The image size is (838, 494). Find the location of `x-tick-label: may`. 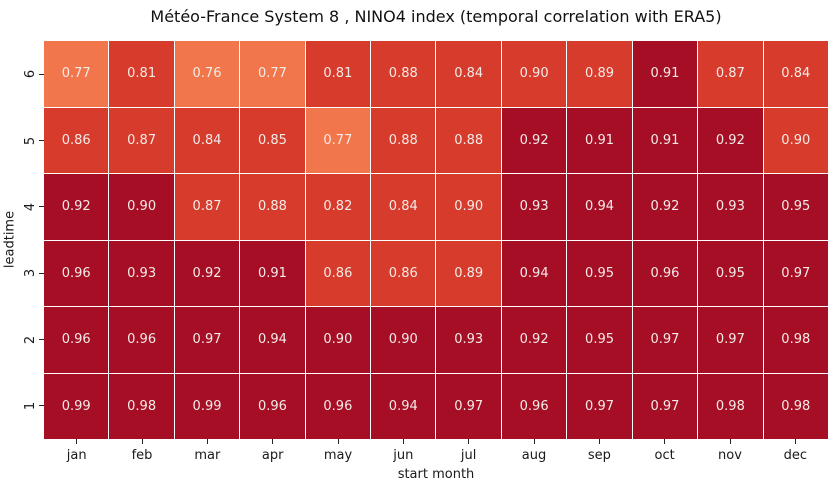

x-tick-label: may is located at coordinates (338, 455).